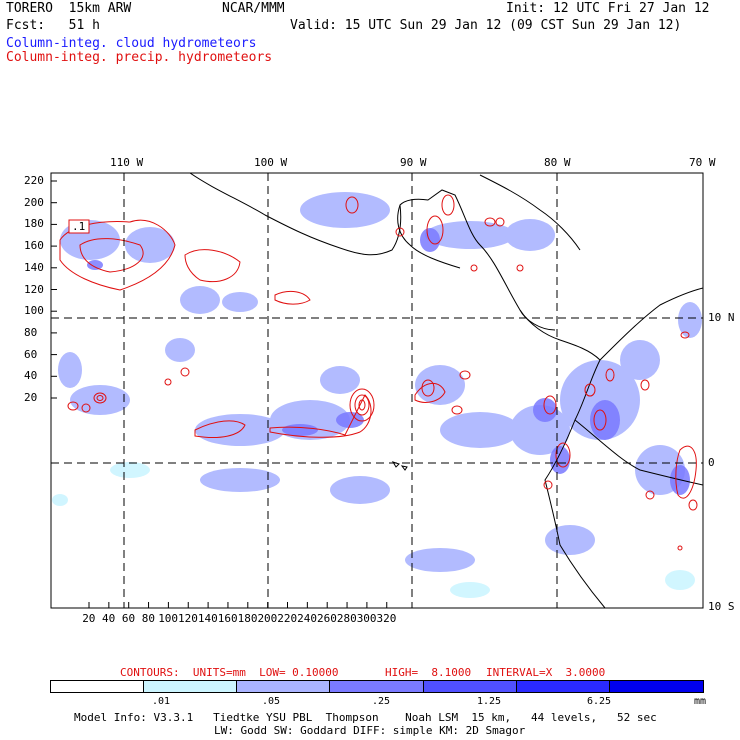 This screenshot has height=740, width=740. Describe the element at coordinates (489, 701) in the screenshot. I see `legend-label-125: 1.25` at that location.